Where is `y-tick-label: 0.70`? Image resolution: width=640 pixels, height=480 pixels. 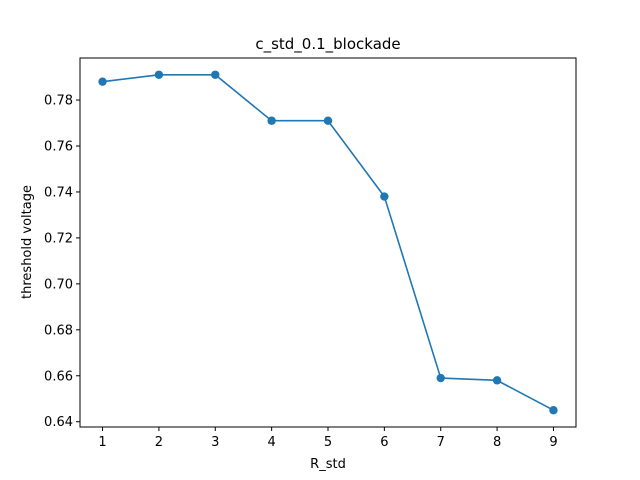
y-tick-label: 0.70 is located at coordinates (58, 284).